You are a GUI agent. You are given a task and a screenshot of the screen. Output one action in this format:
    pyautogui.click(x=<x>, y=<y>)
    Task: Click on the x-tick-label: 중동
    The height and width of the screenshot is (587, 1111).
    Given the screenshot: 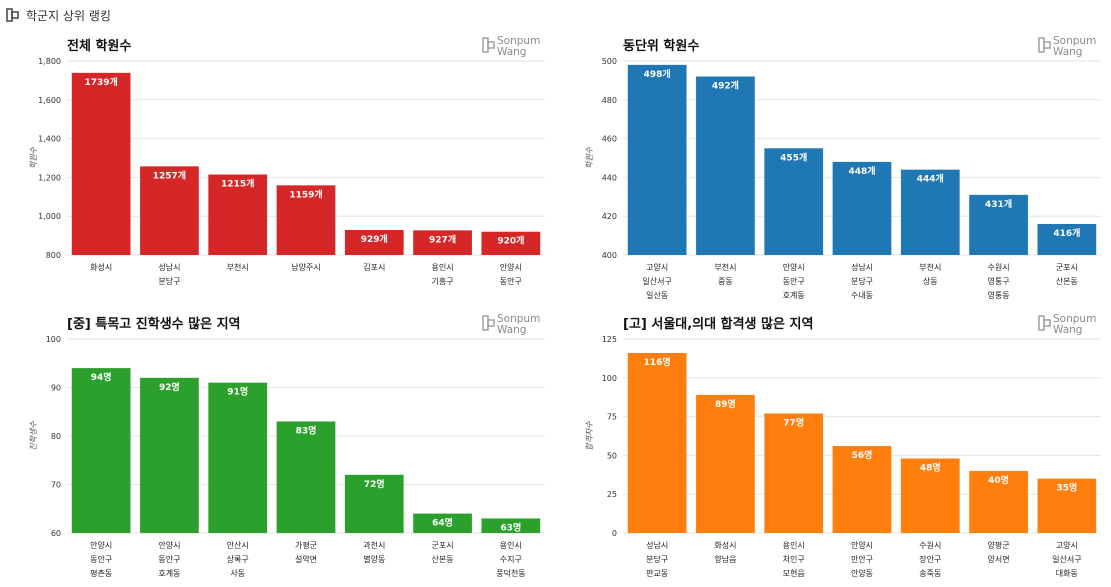 What is the action you would take?
    pyautogui.click(x=725, y=281)
    